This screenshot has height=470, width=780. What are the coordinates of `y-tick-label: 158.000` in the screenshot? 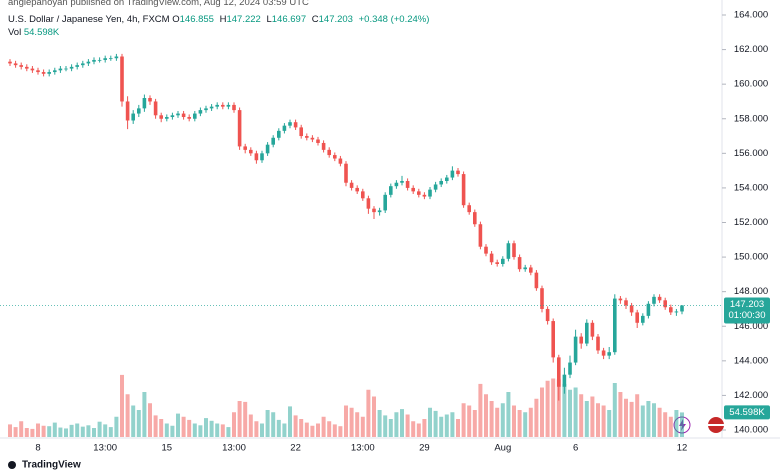 It's located at (751, 118).